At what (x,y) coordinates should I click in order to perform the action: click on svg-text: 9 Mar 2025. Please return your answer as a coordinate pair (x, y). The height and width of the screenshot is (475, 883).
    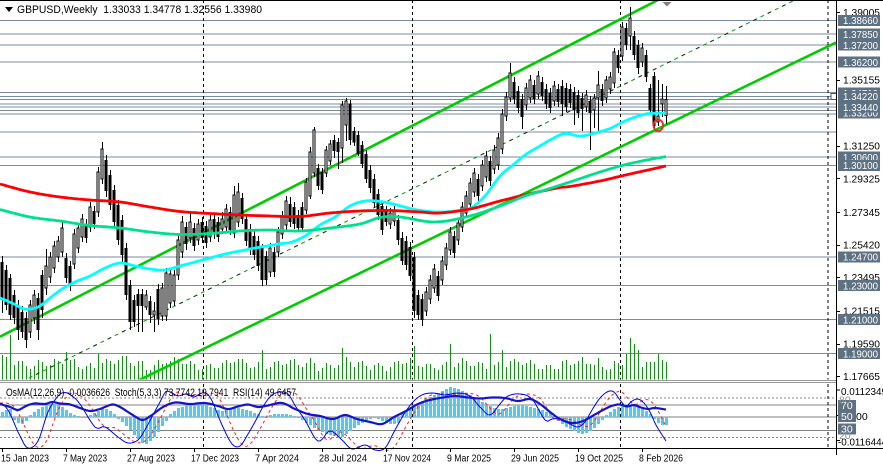
    Looking at the image, I should click on (469, 459).